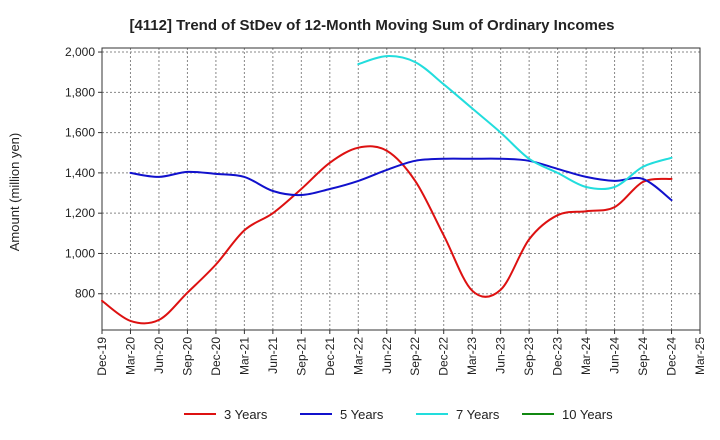  Describe the element at coordinates (80, 133) in the screenshot. I see `y-tick-label: 1,600` at that location.